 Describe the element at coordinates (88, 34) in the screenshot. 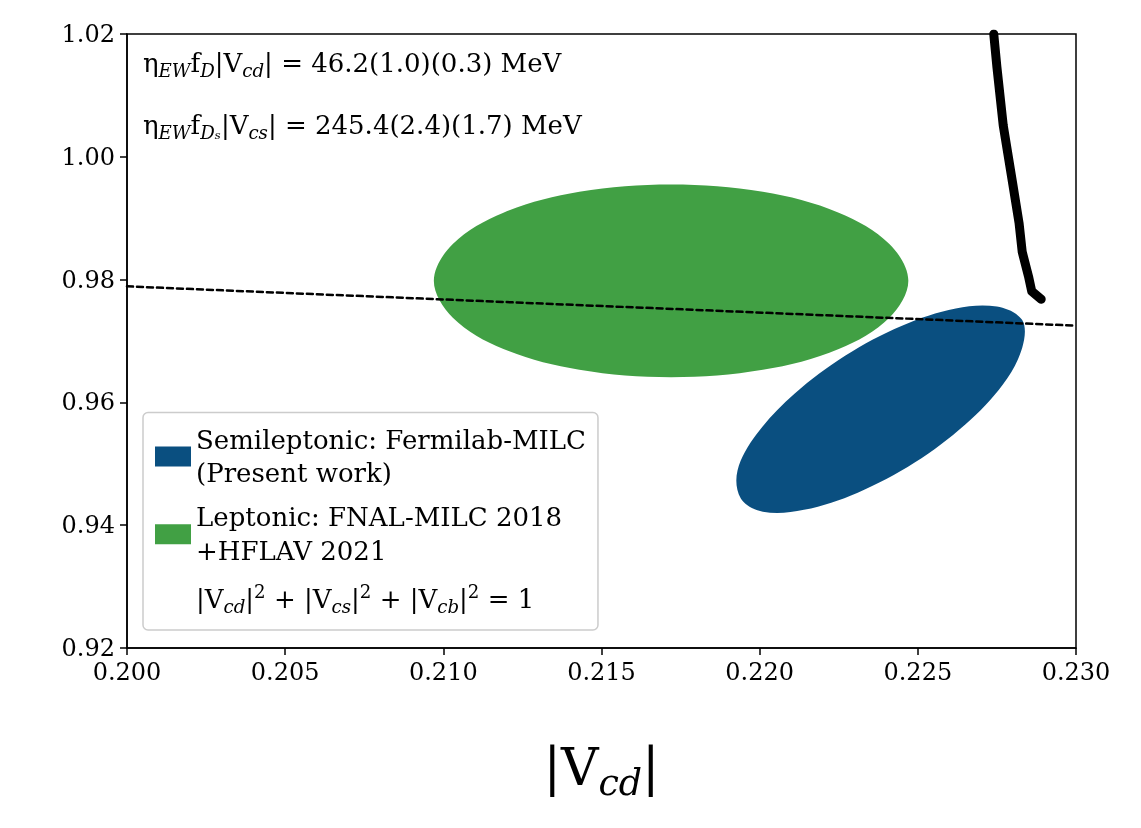

I see `y-tick-label: 1.02` at that location.